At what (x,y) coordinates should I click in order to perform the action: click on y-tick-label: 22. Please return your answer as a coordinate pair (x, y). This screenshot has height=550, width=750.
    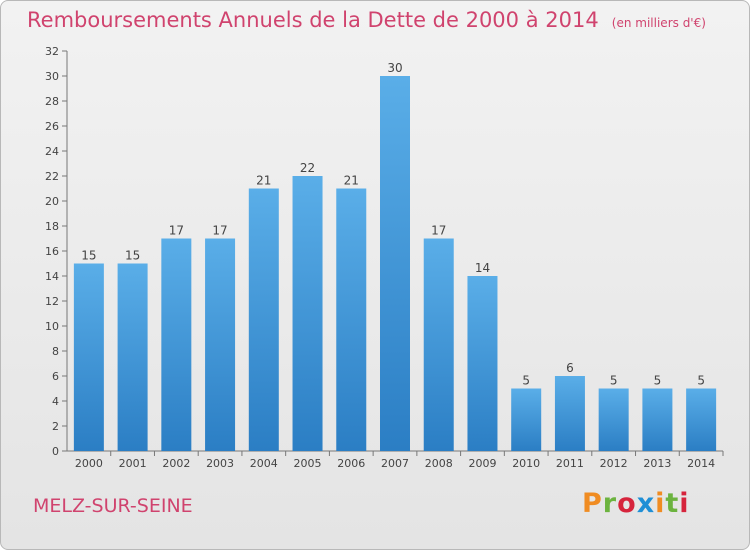
    Looking at the image, I should click on (52, 176).